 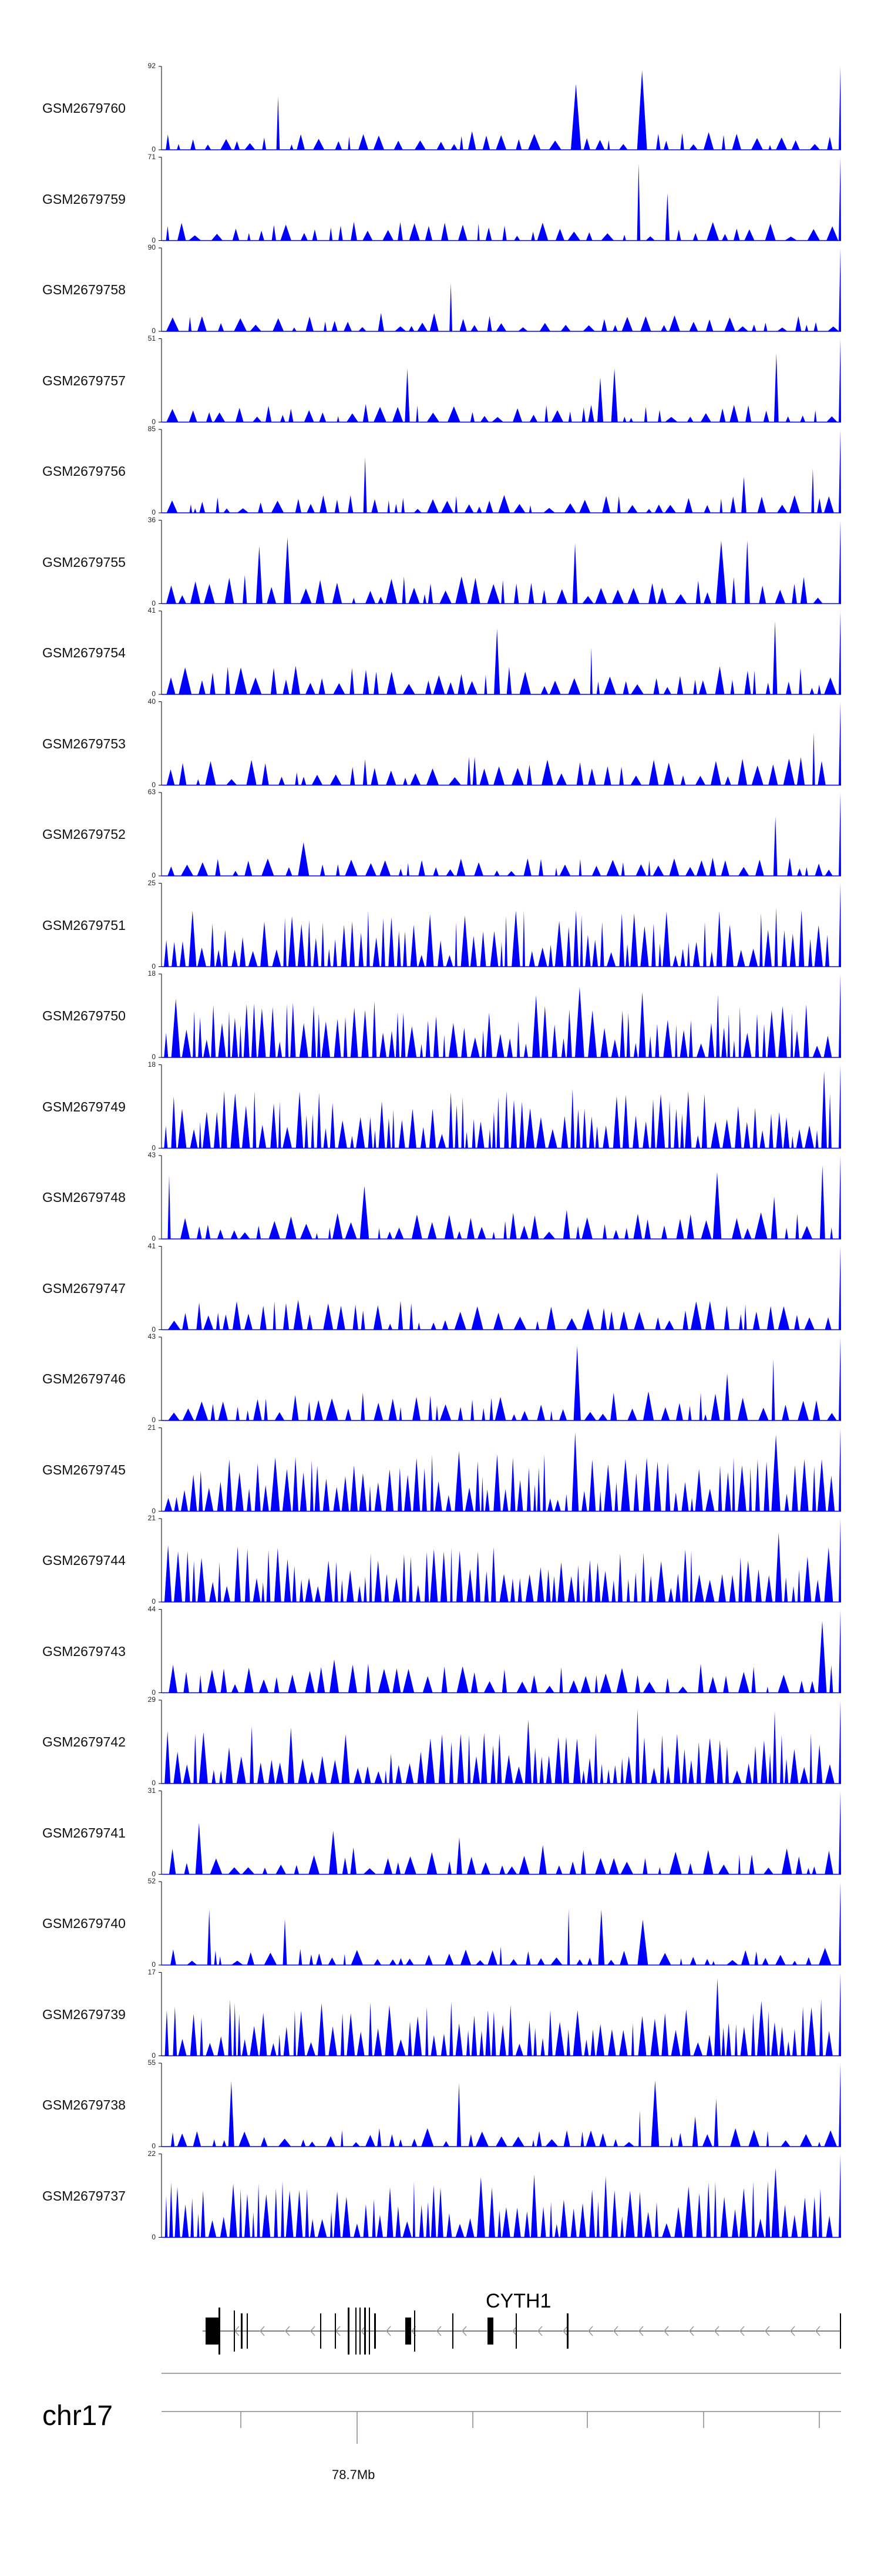 I want to click on track-ymax-label: 43, so click(x=152, y=1155).